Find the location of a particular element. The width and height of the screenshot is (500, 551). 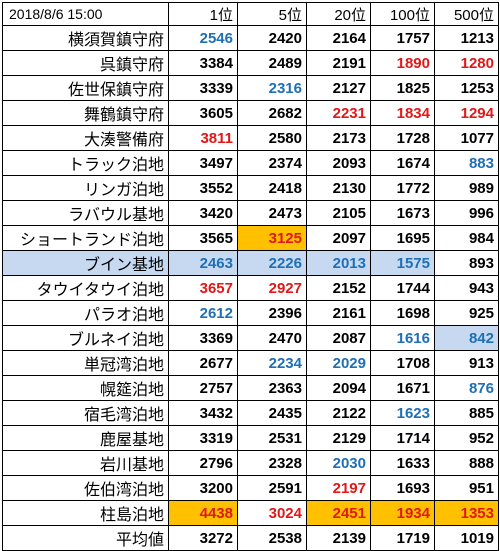

value-cell: 2463 is located at coordinates (203, 263).